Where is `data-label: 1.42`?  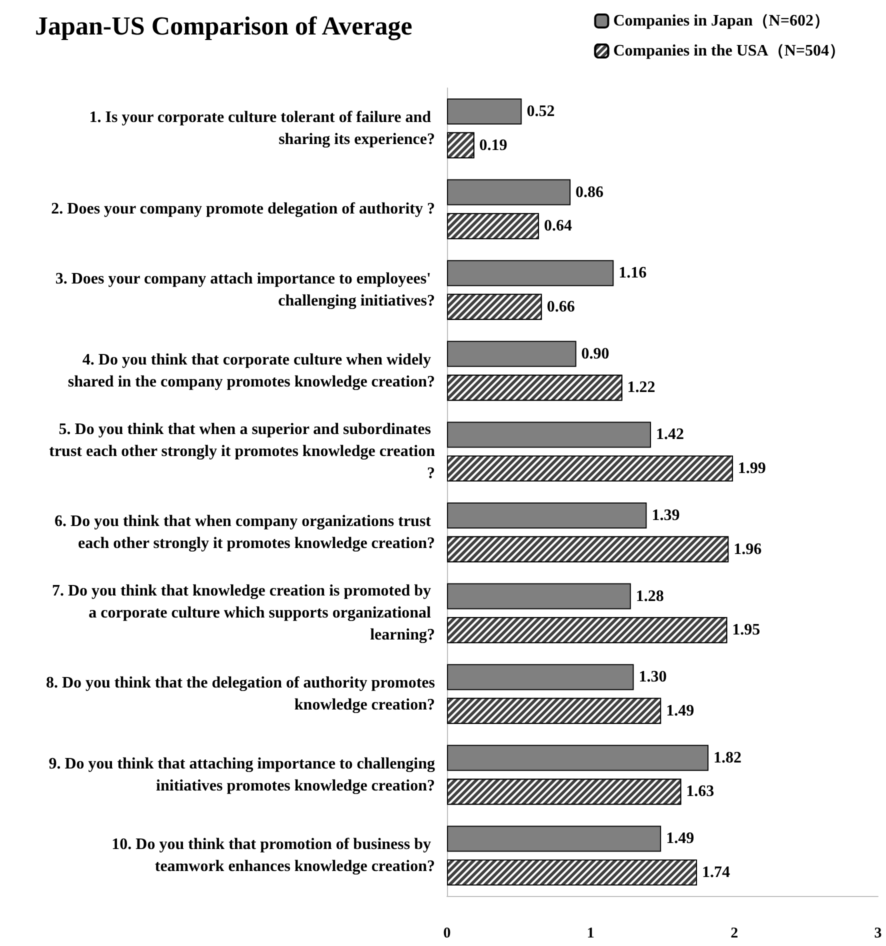 data-label: 1.42 is located at coordinates (670, 435).